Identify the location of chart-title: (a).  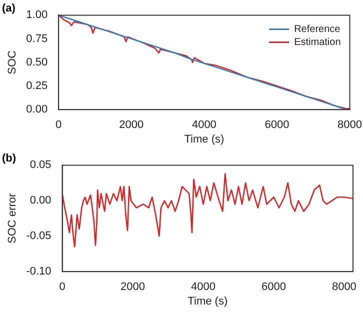
(9, 8).